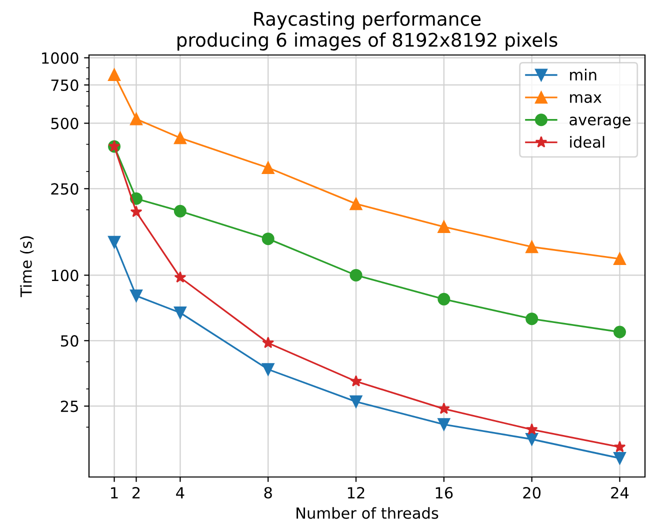 The width and height of the screenshot is (647, 529). Describe the element at coordinates (583, 74) in the screenshot. I see `legend-label: min` at that location.